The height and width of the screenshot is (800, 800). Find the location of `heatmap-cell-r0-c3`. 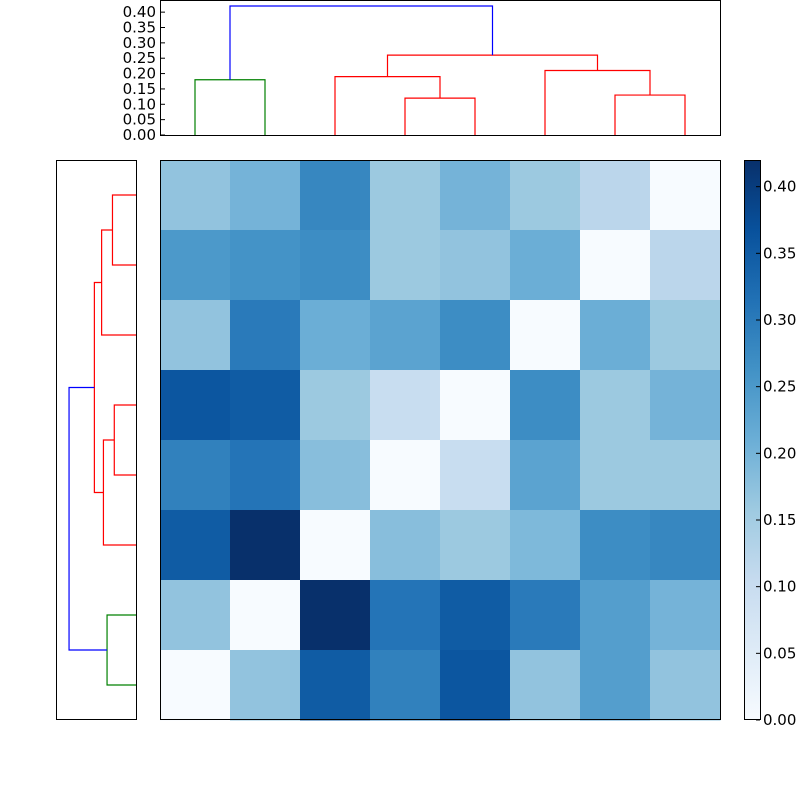

heatmap-cell-r0-c3 is located at coordinates (405, 195).